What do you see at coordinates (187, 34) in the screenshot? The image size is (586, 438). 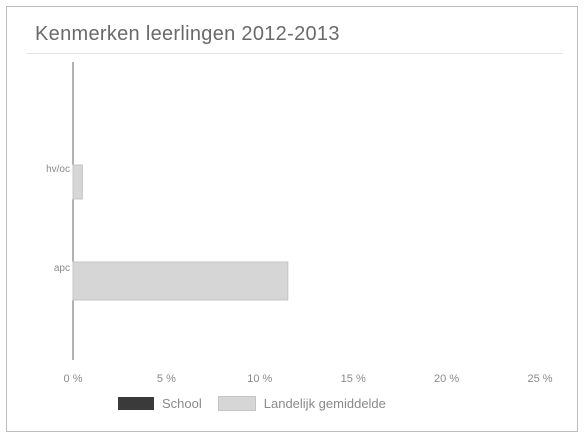 I see `chart-title: Kenmerken leerlingen 2012-2013` at bounding box center [187, 34].